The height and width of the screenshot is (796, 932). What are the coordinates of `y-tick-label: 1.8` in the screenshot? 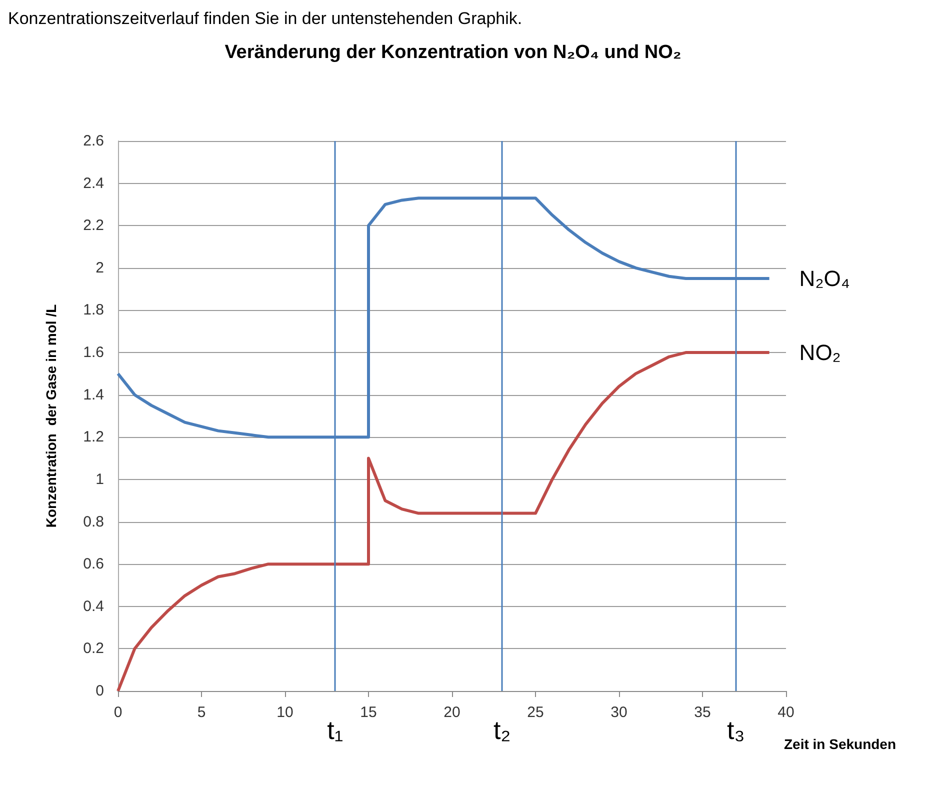 It's located at (93, 310).